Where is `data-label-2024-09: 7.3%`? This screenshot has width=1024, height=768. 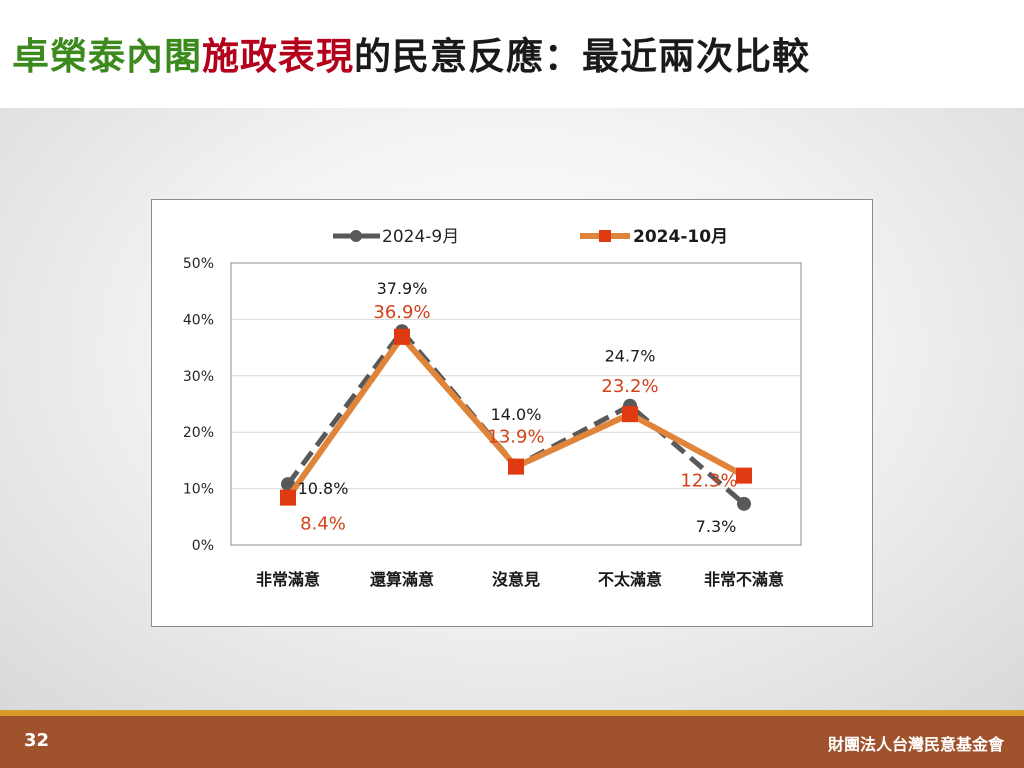
data-label-2024-09: 7.3% is located at coordinates (716, 526).